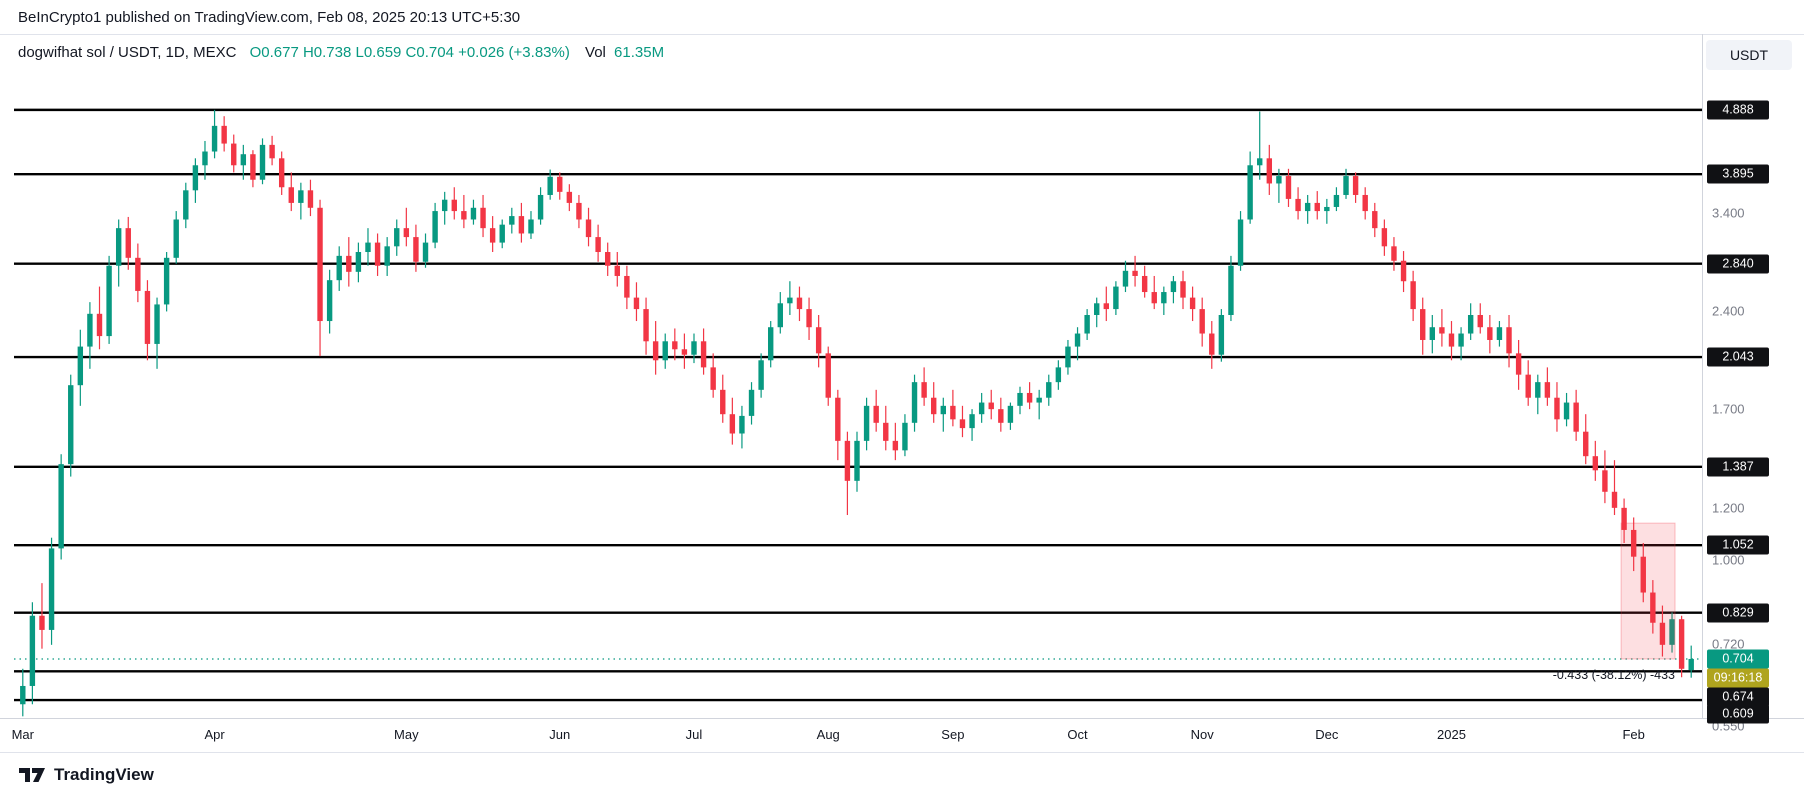 Image resolution: width=1804 pixels, height=804 pixels. Describe the element at coordinates (1451, 734) in the screenshot. I see `time-axis-label: 2025` at that location.